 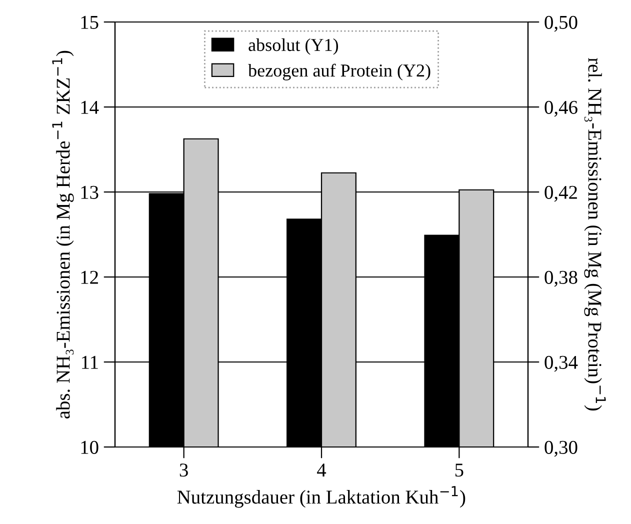 What do you see at coordinates (339, 72) in the screenshot?
I see `legend-label: bezogen auf Protein (Y2)` at bounding box center [339, 72].